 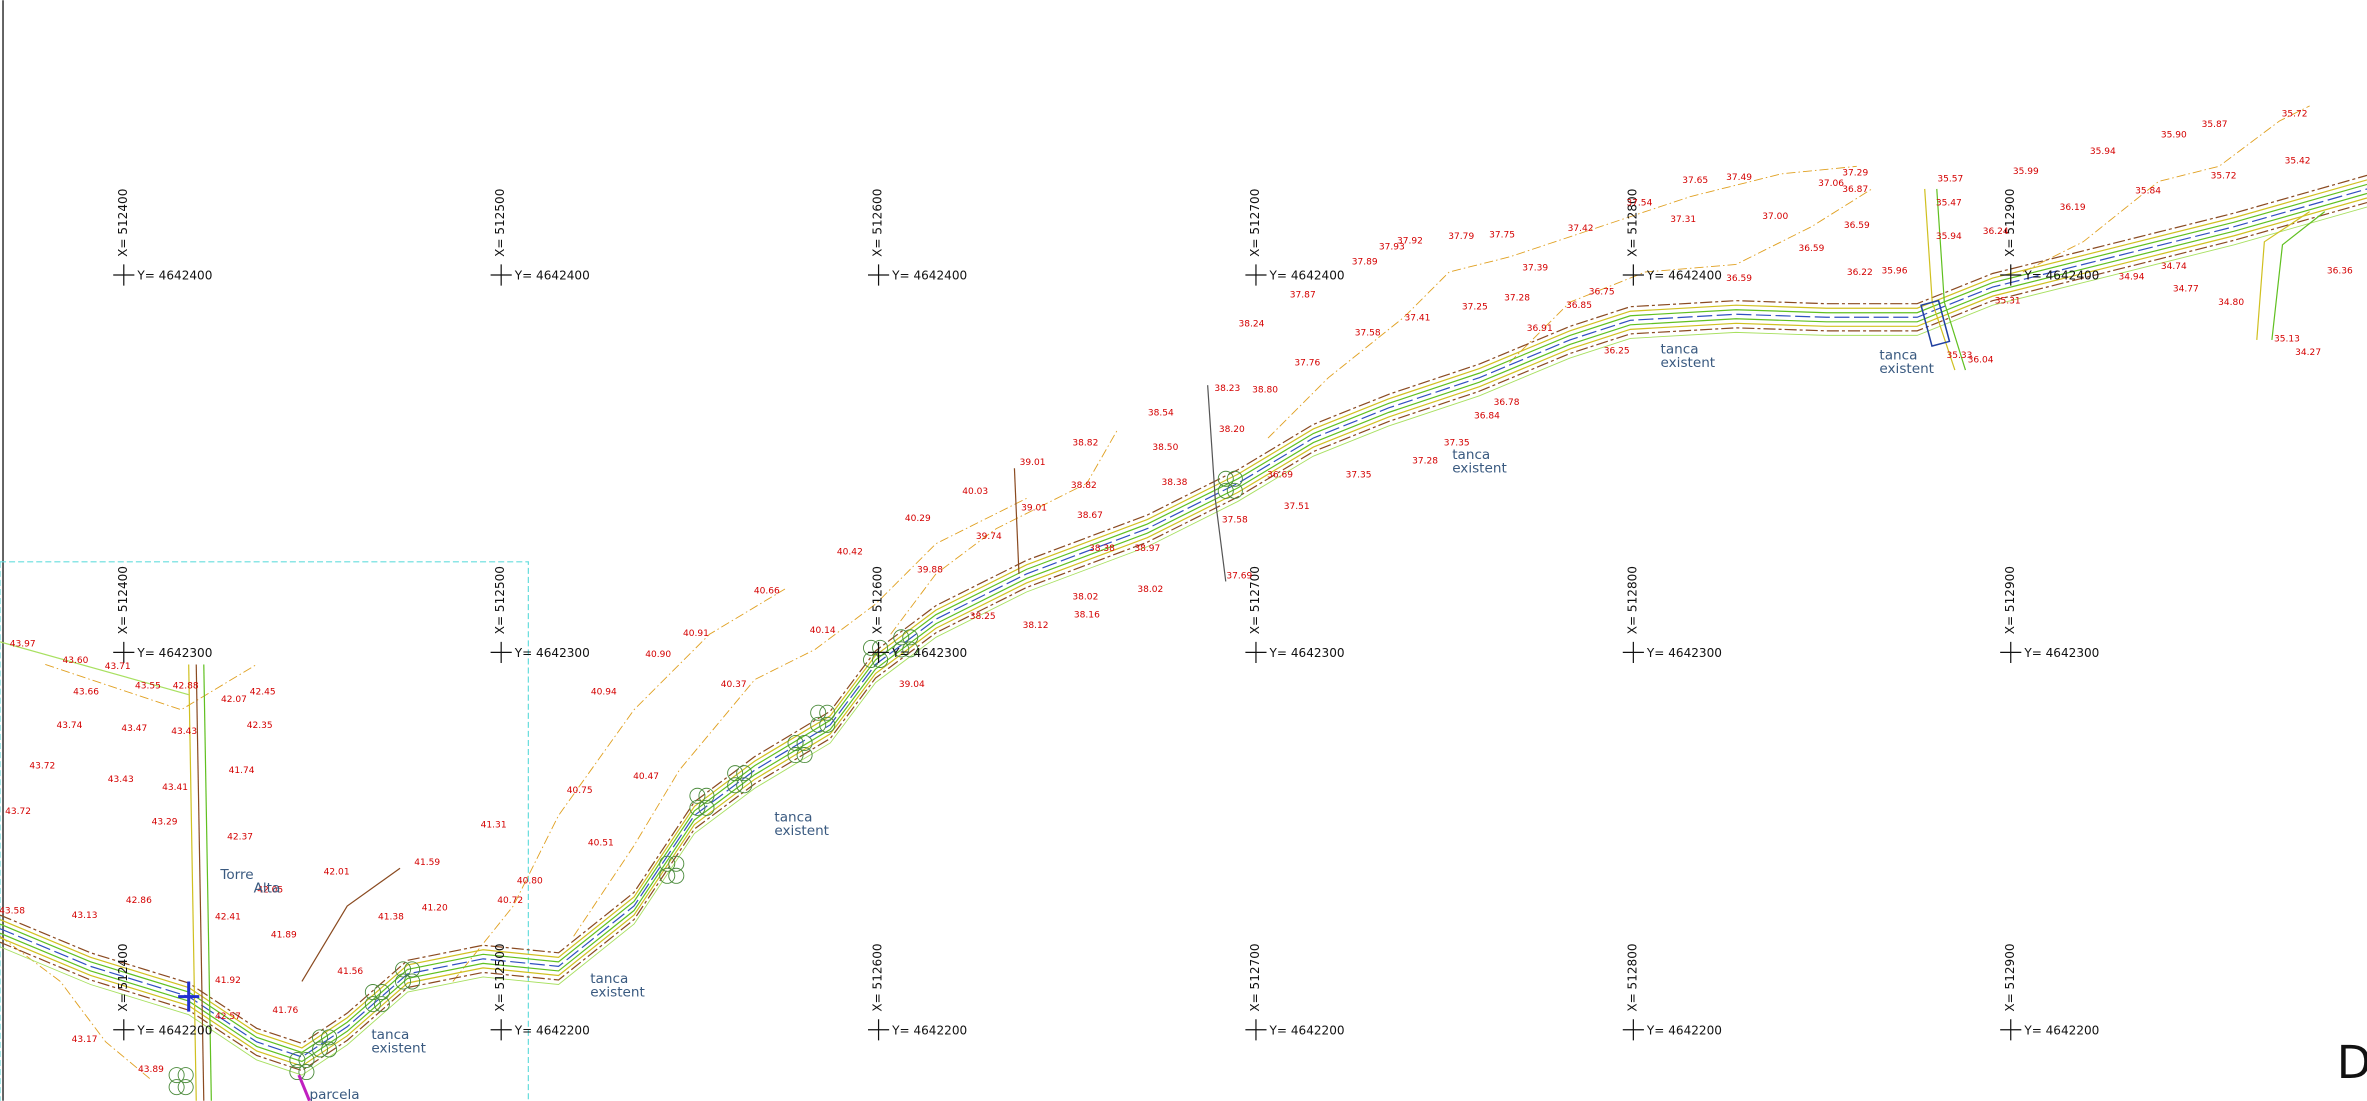 I want to click on spot-height: 34.74, so click(x=2174, y=267).